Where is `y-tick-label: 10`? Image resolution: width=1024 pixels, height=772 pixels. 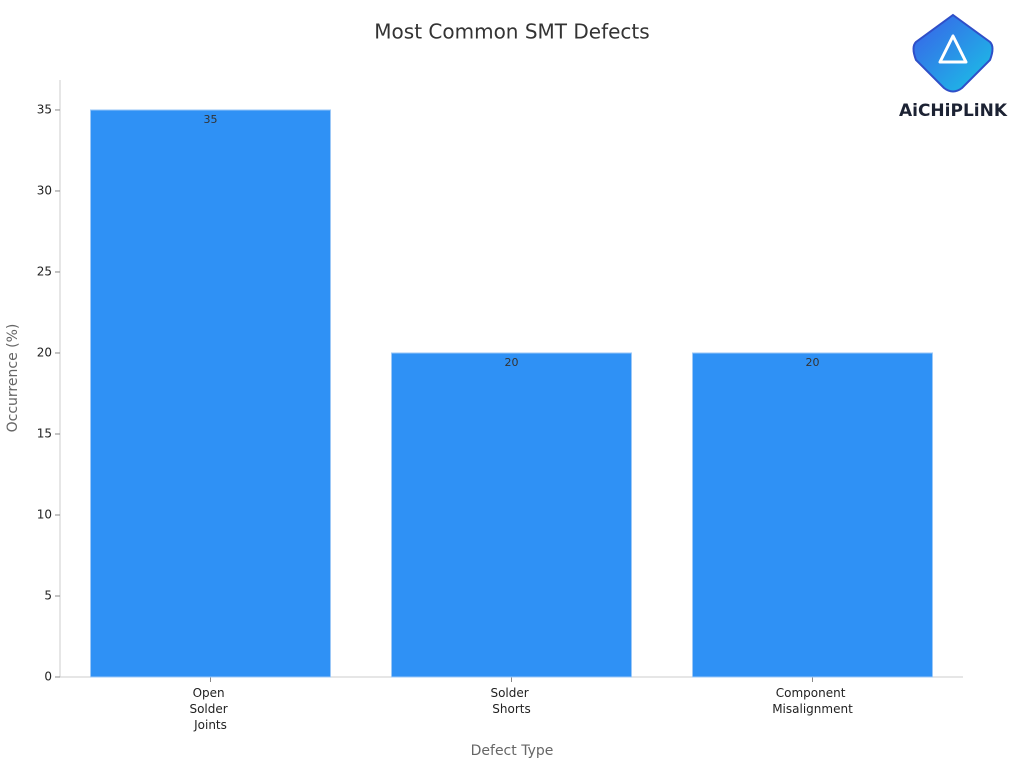 y-tick-label: 10 is located at coordinates (44, 514).